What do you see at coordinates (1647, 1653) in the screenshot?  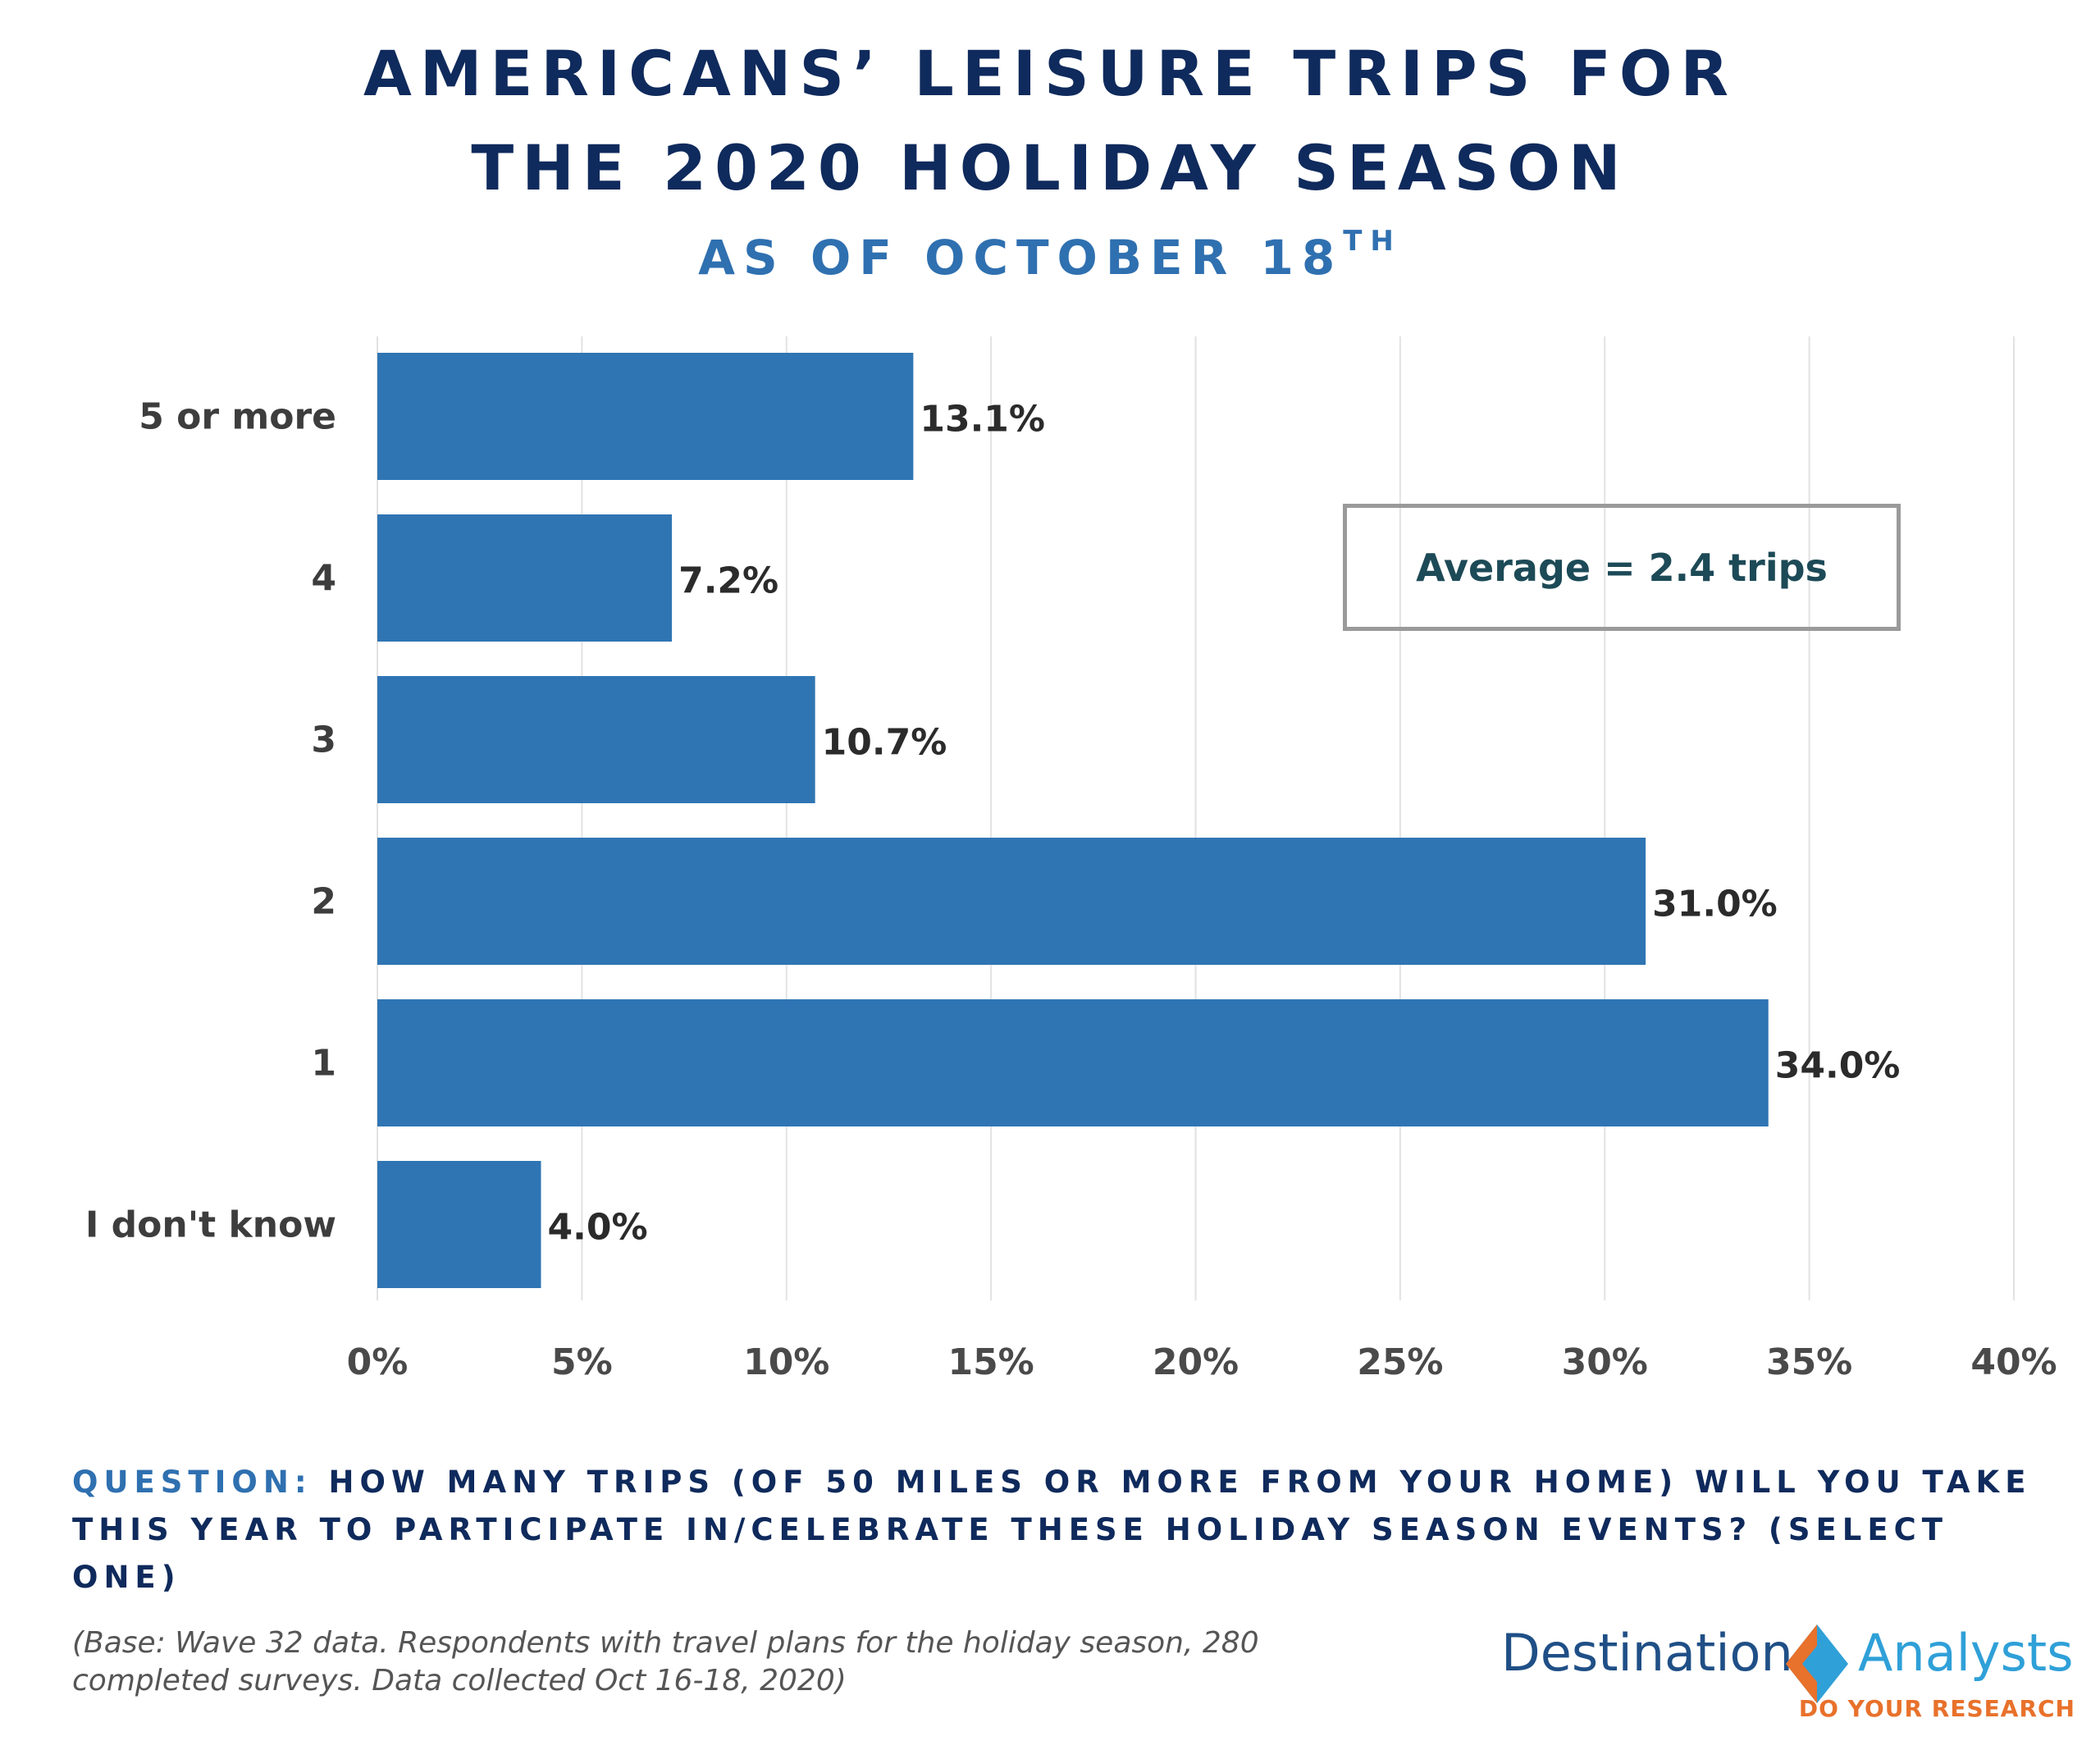 I see `logo-word-destination: Destination` at bounding box center [1647, 1653].